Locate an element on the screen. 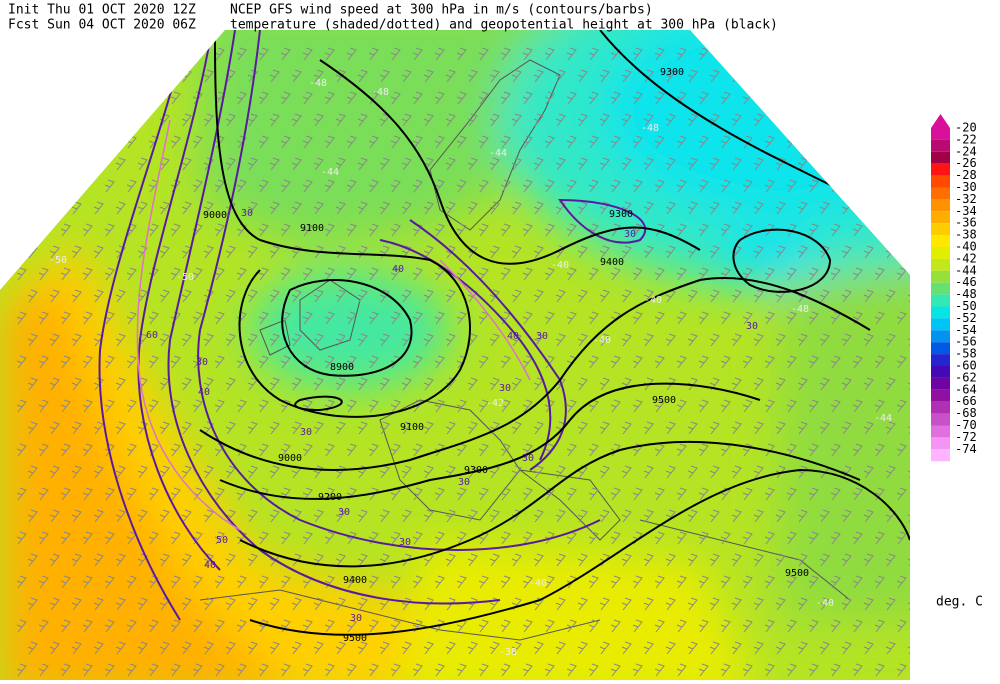 The width and height of the screenshot is (1000, 684). wind-speed-label: 40 is located at coordinates (513, 336).